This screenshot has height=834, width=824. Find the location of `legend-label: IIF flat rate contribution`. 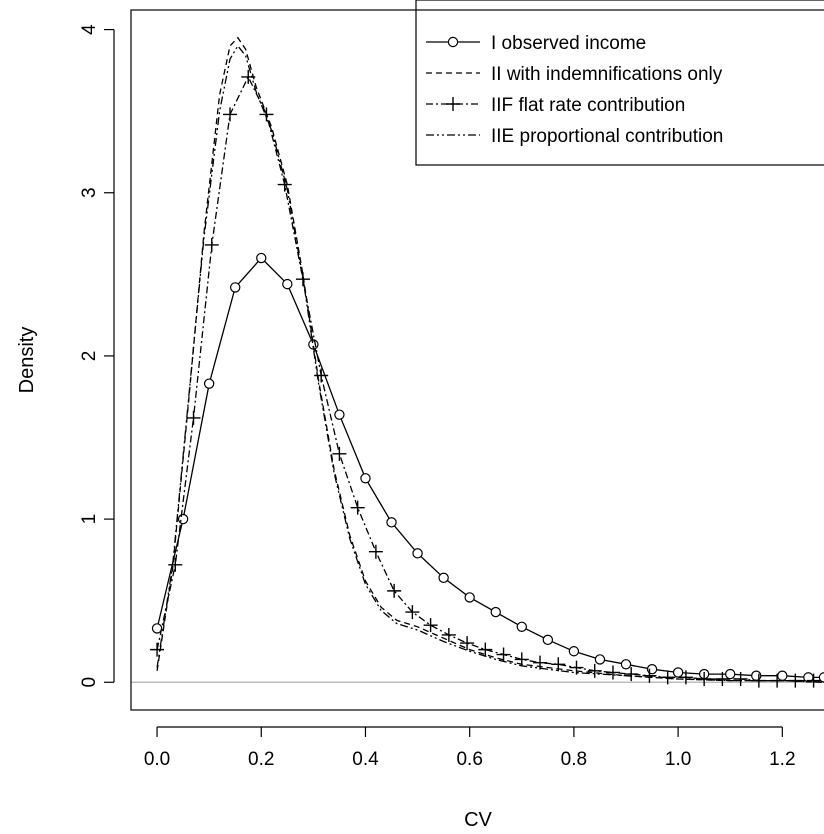

legend-label: IIF flat rate contribution is located at coordinates (588, 105).